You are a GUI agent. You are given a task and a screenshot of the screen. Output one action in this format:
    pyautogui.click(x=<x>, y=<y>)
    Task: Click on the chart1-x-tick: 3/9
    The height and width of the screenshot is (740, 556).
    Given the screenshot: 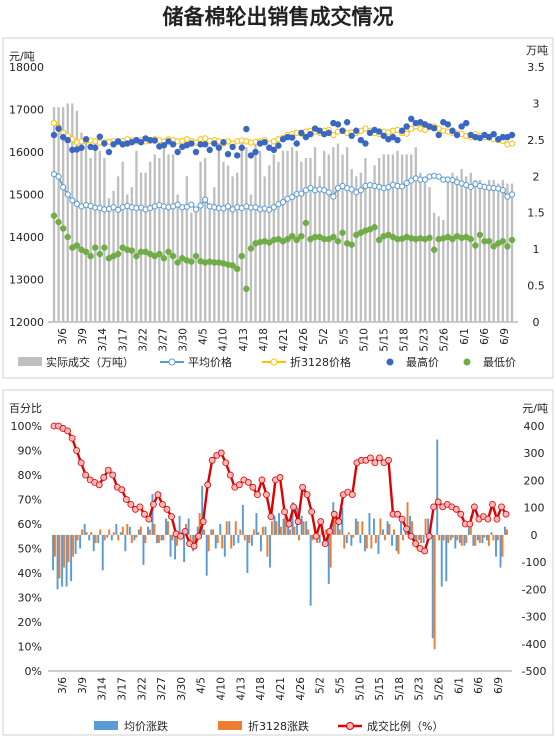 What is the action you would take?
    pyautogui.click(x=83, y=336)
    